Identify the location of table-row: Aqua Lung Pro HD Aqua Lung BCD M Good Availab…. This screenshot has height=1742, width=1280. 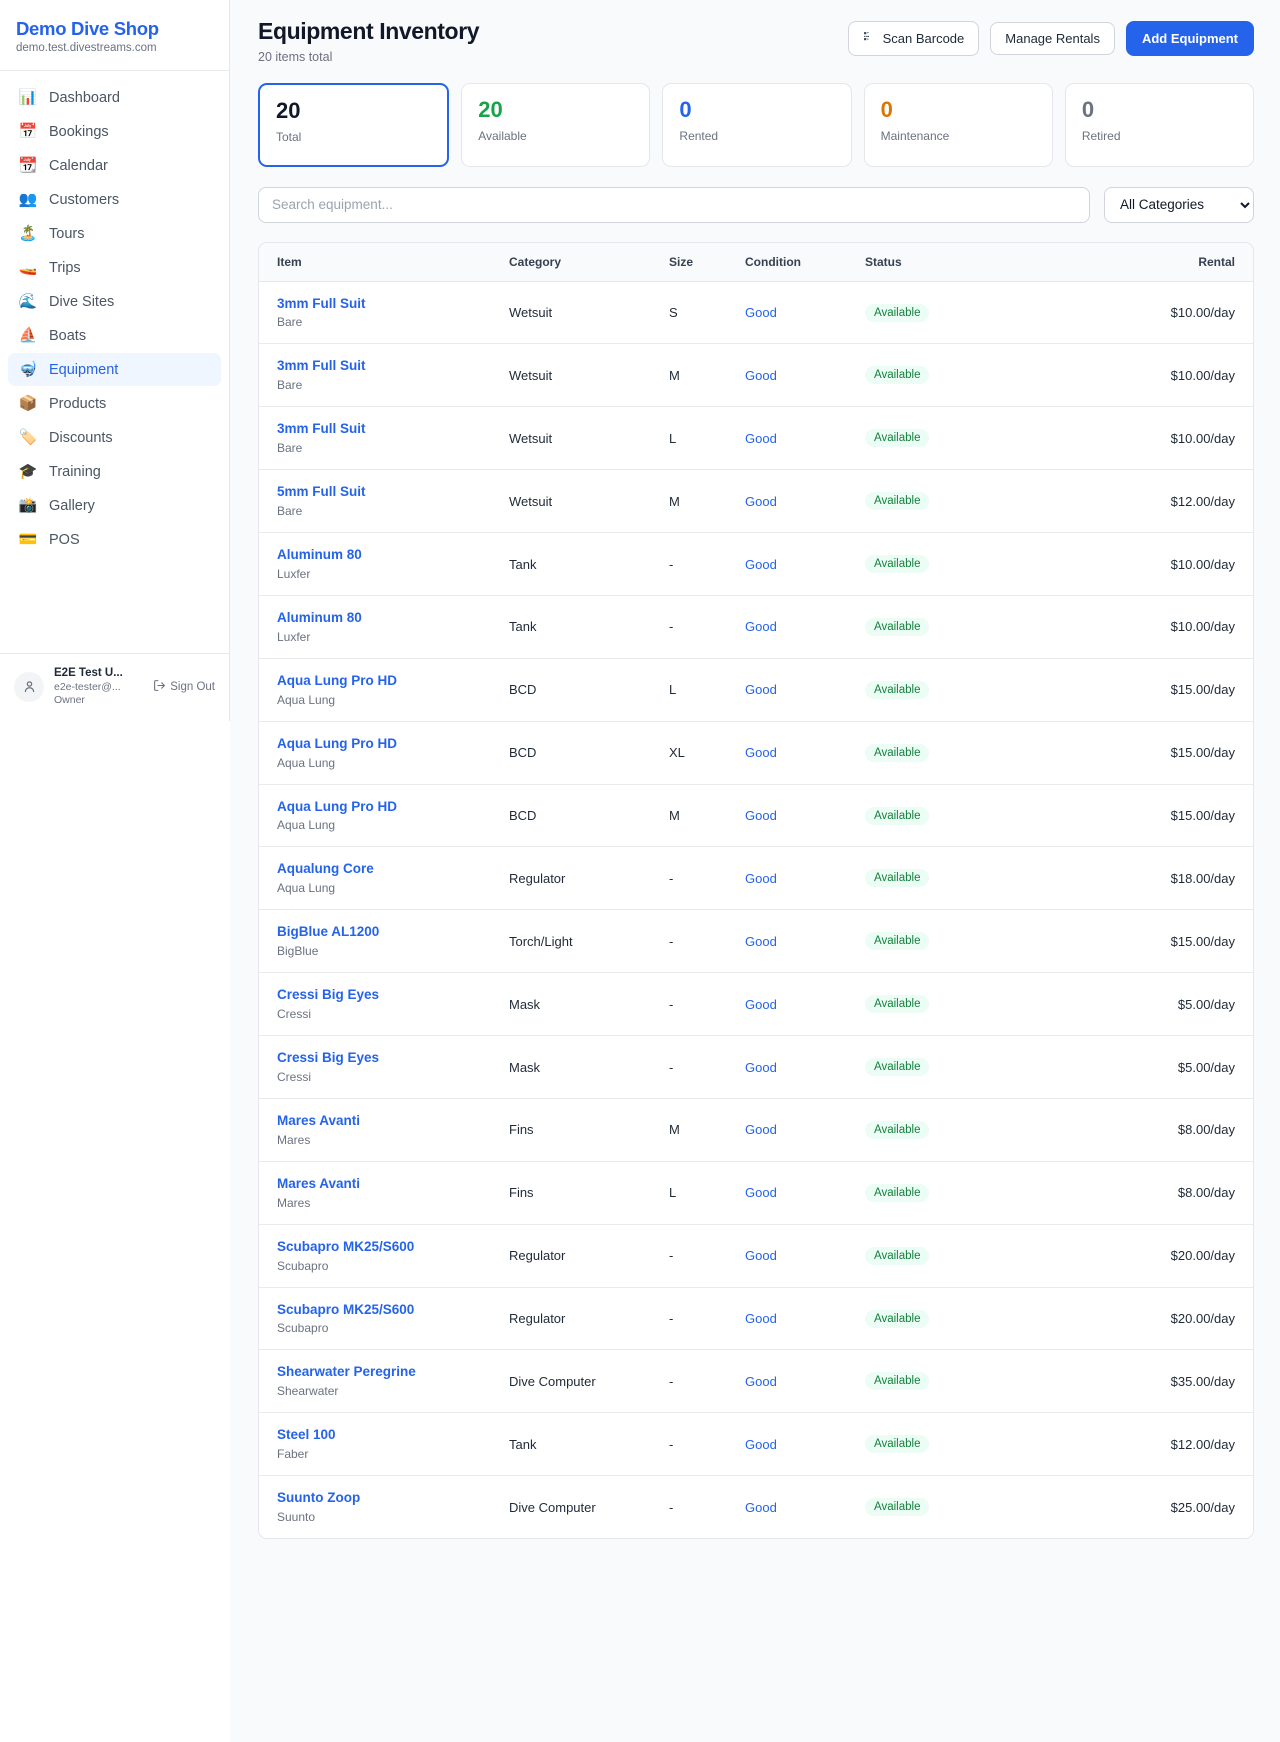
(756, 815).